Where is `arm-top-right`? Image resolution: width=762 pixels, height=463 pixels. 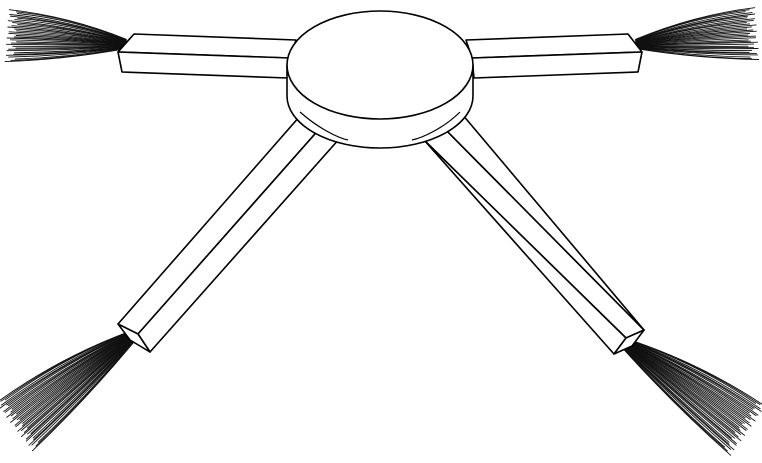
arm-top-right is located at coordinates (554, 56).